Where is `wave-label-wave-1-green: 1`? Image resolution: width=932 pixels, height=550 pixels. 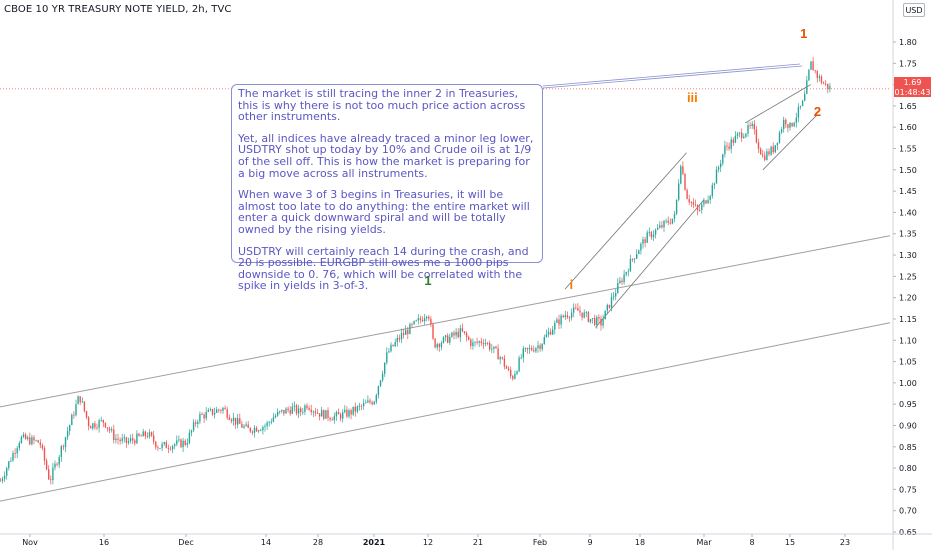
wave-label-wave-1-green: 1 is located at coordinates (428, 280).